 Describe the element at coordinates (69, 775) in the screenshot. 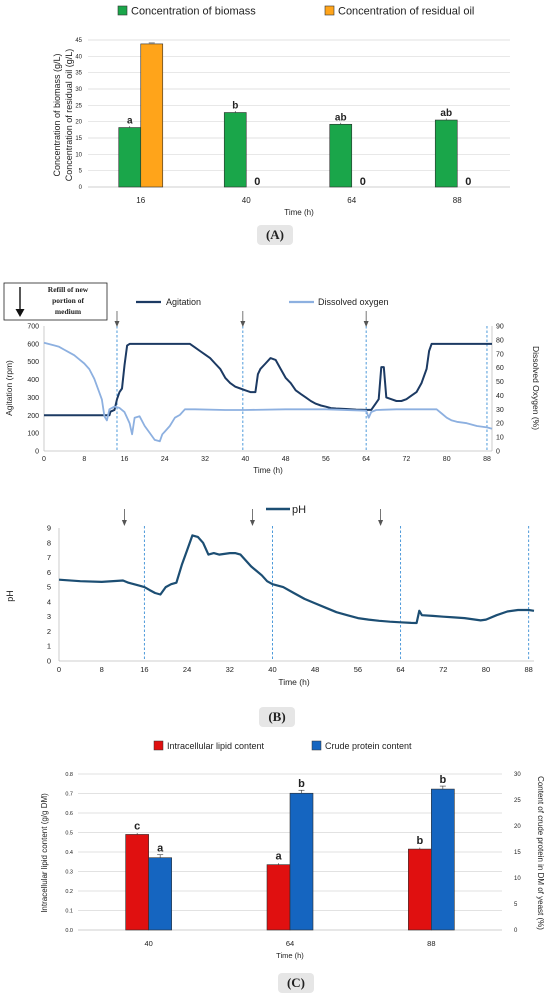

I see `y-tick-label: 0.8` at that location.